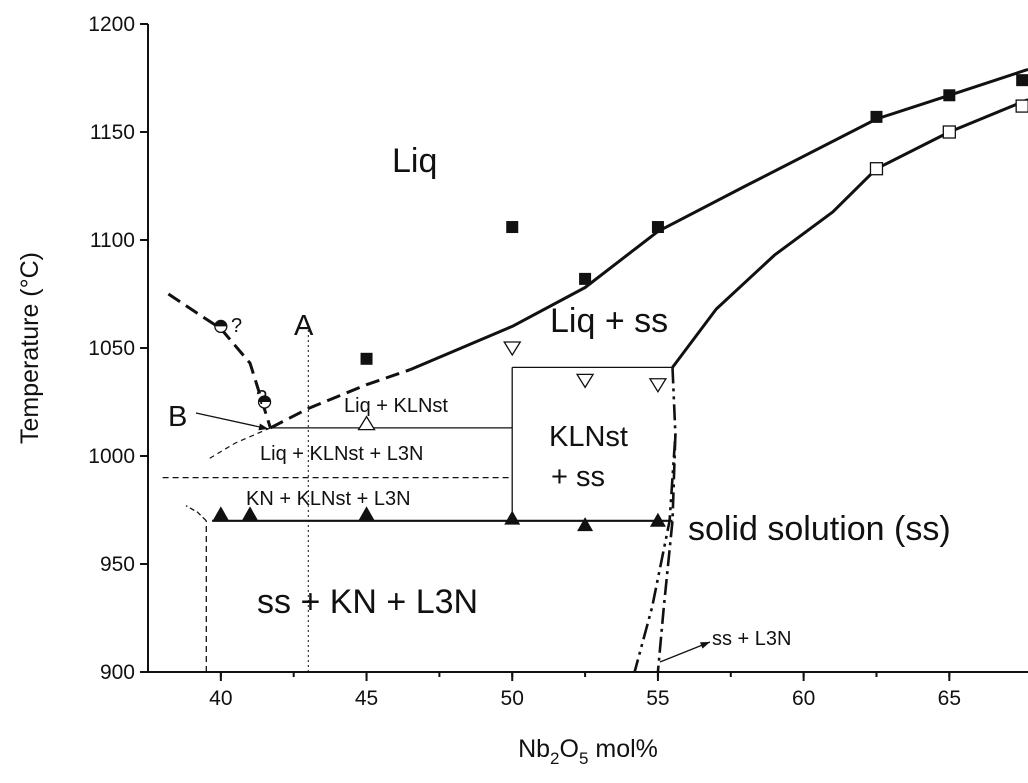  I want to click on boundary-solidus-solid, so click(849, 233).